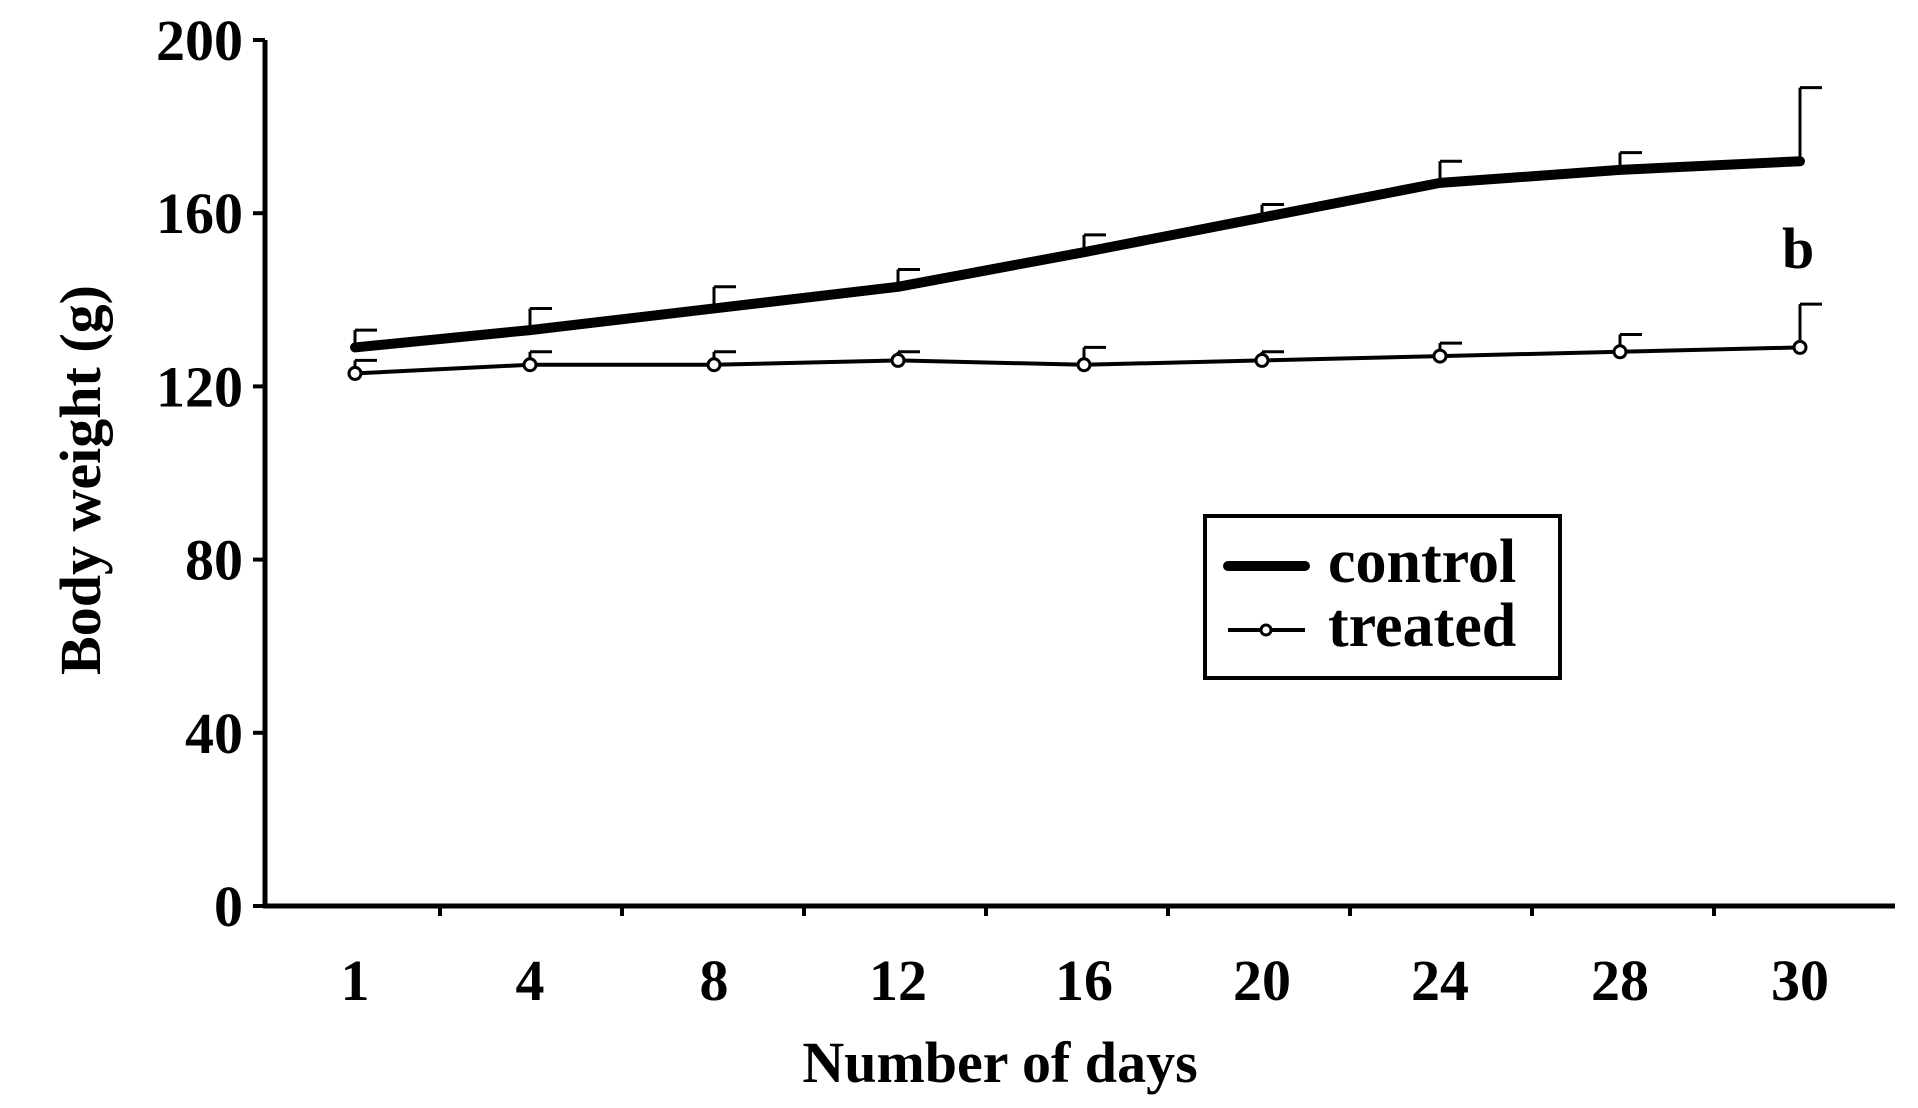 The width and height of the screenshot is (1918, 1108). What do you see at coordinates (898, 980) in the screenshot?
I see `x-tick-label-12: 12` at bounding box center [898, 980].